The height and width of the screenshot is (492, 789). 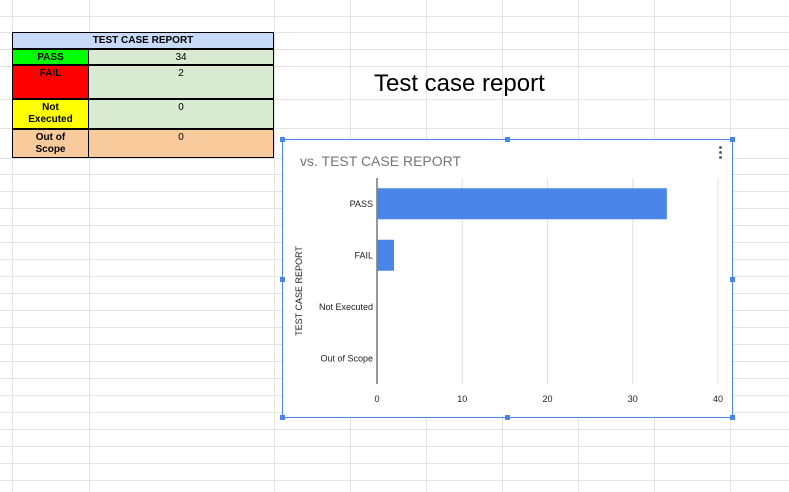 I want to click on category-label: PASS, so click(x=361, y=204).